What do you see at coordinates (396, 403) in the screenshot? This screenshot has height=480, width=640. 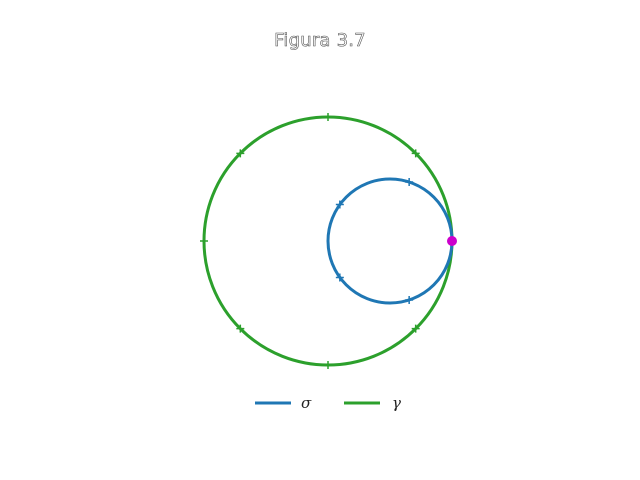 I see `legend-gamma-label: γ` at bounding box center [396, 403].